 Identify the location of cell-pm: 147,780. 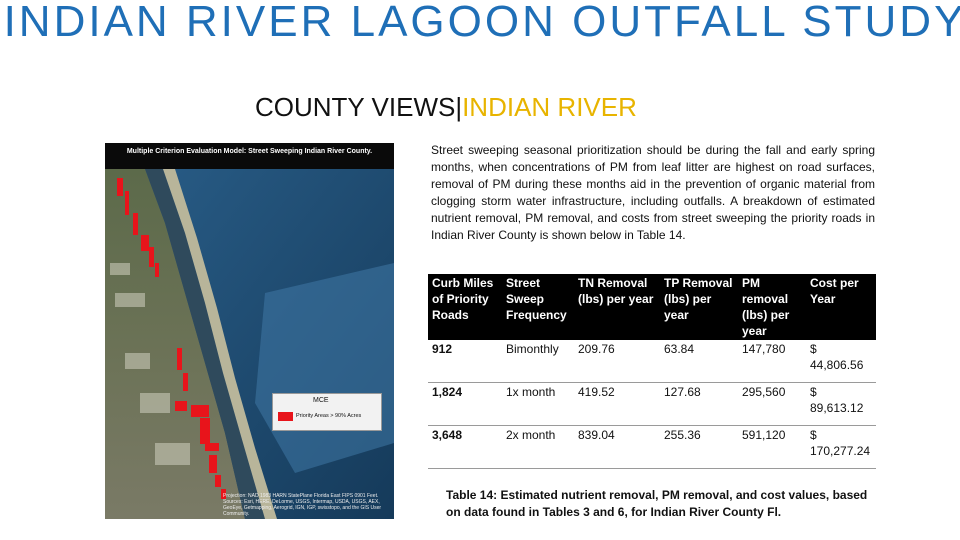
(772, 361).